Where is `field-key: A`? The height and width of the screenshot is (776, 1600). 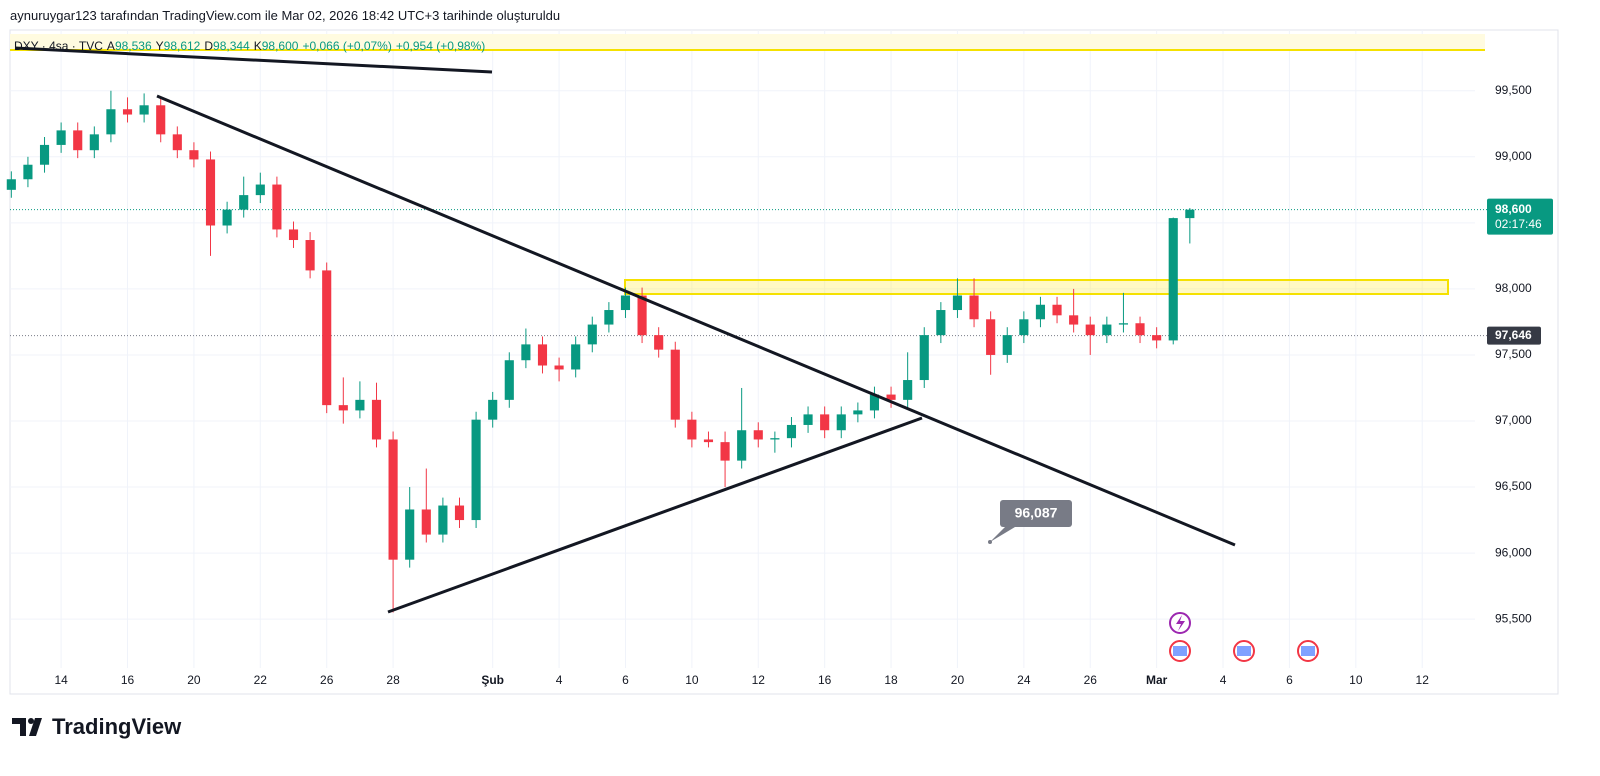 field-key: A is located at coordinates (110, 46).